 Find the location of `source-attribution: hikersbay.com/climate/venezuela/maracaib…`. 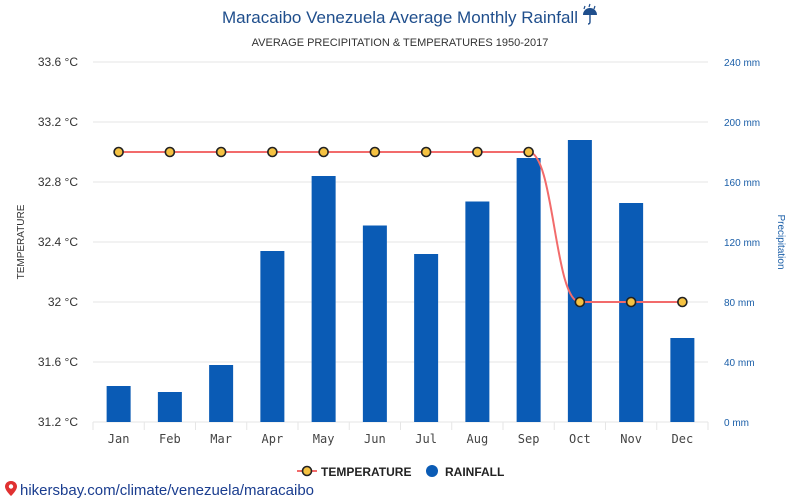

source-attribution: hikersbay.com/climate/venezuela/maracaib… is located at coordinates (159, 490).